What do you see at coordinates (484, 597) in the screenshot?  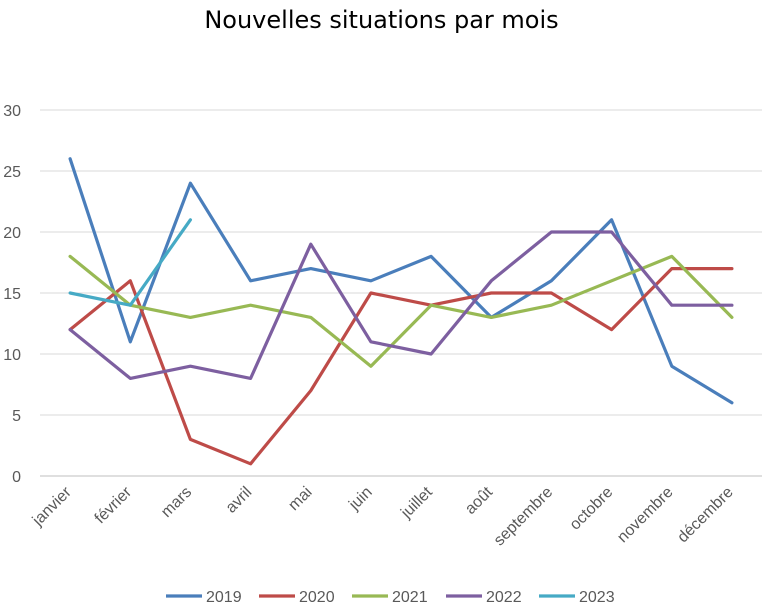 I see `legend-item-2022: 2022` at bounding box center [484, 597].